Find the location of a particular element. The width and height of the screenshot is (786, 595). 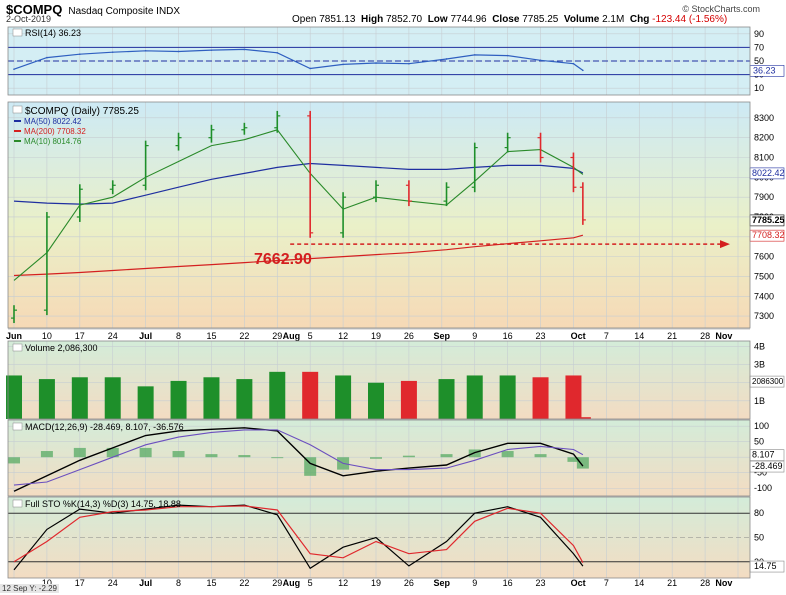

sto-legend: Full STO %K(14,3) %D(3) 14.75, 18.88 is located at coordinates (103, 504).